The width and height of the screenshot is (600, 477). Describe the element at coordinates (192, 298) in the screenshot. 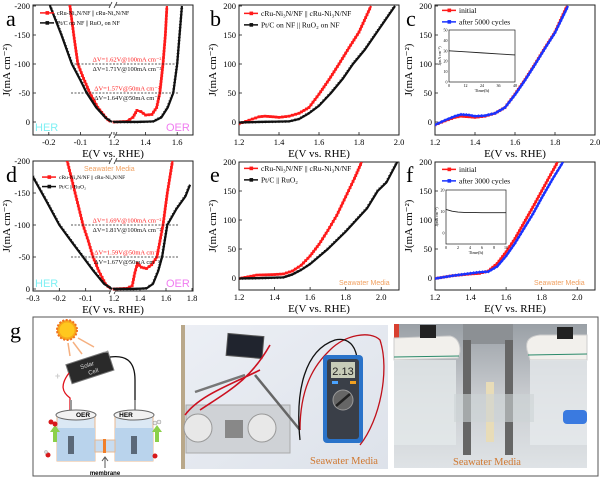

I see `x-tick-label: 1.8` at that location.